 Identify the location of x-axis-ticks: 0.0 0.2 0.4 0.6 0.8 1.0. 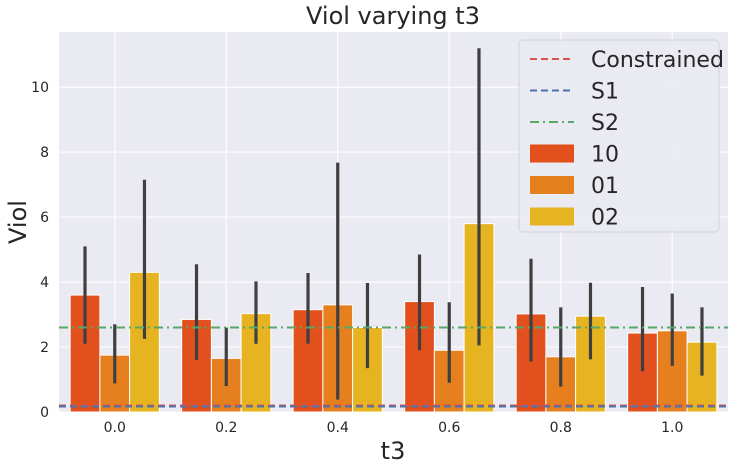
(394, 428).